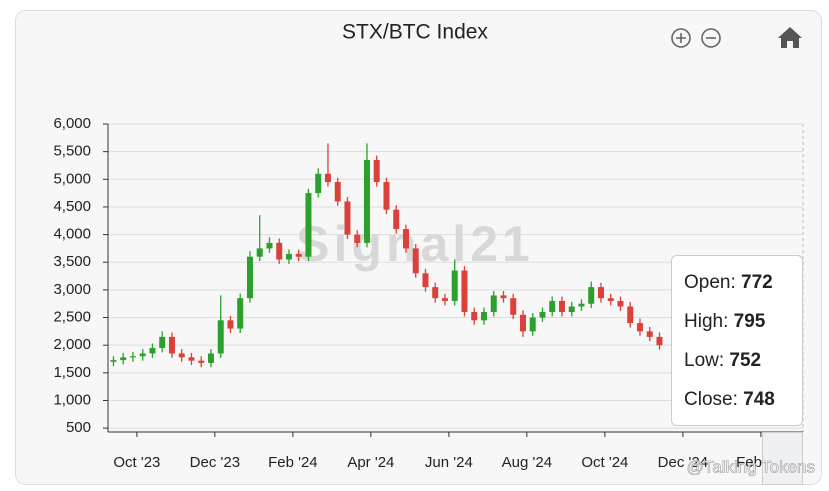 This screenshot has width=829, height=491. Describe the element at coordinates (759, 399) in the screenshot. I see `tooltip-value: 748` at that location.